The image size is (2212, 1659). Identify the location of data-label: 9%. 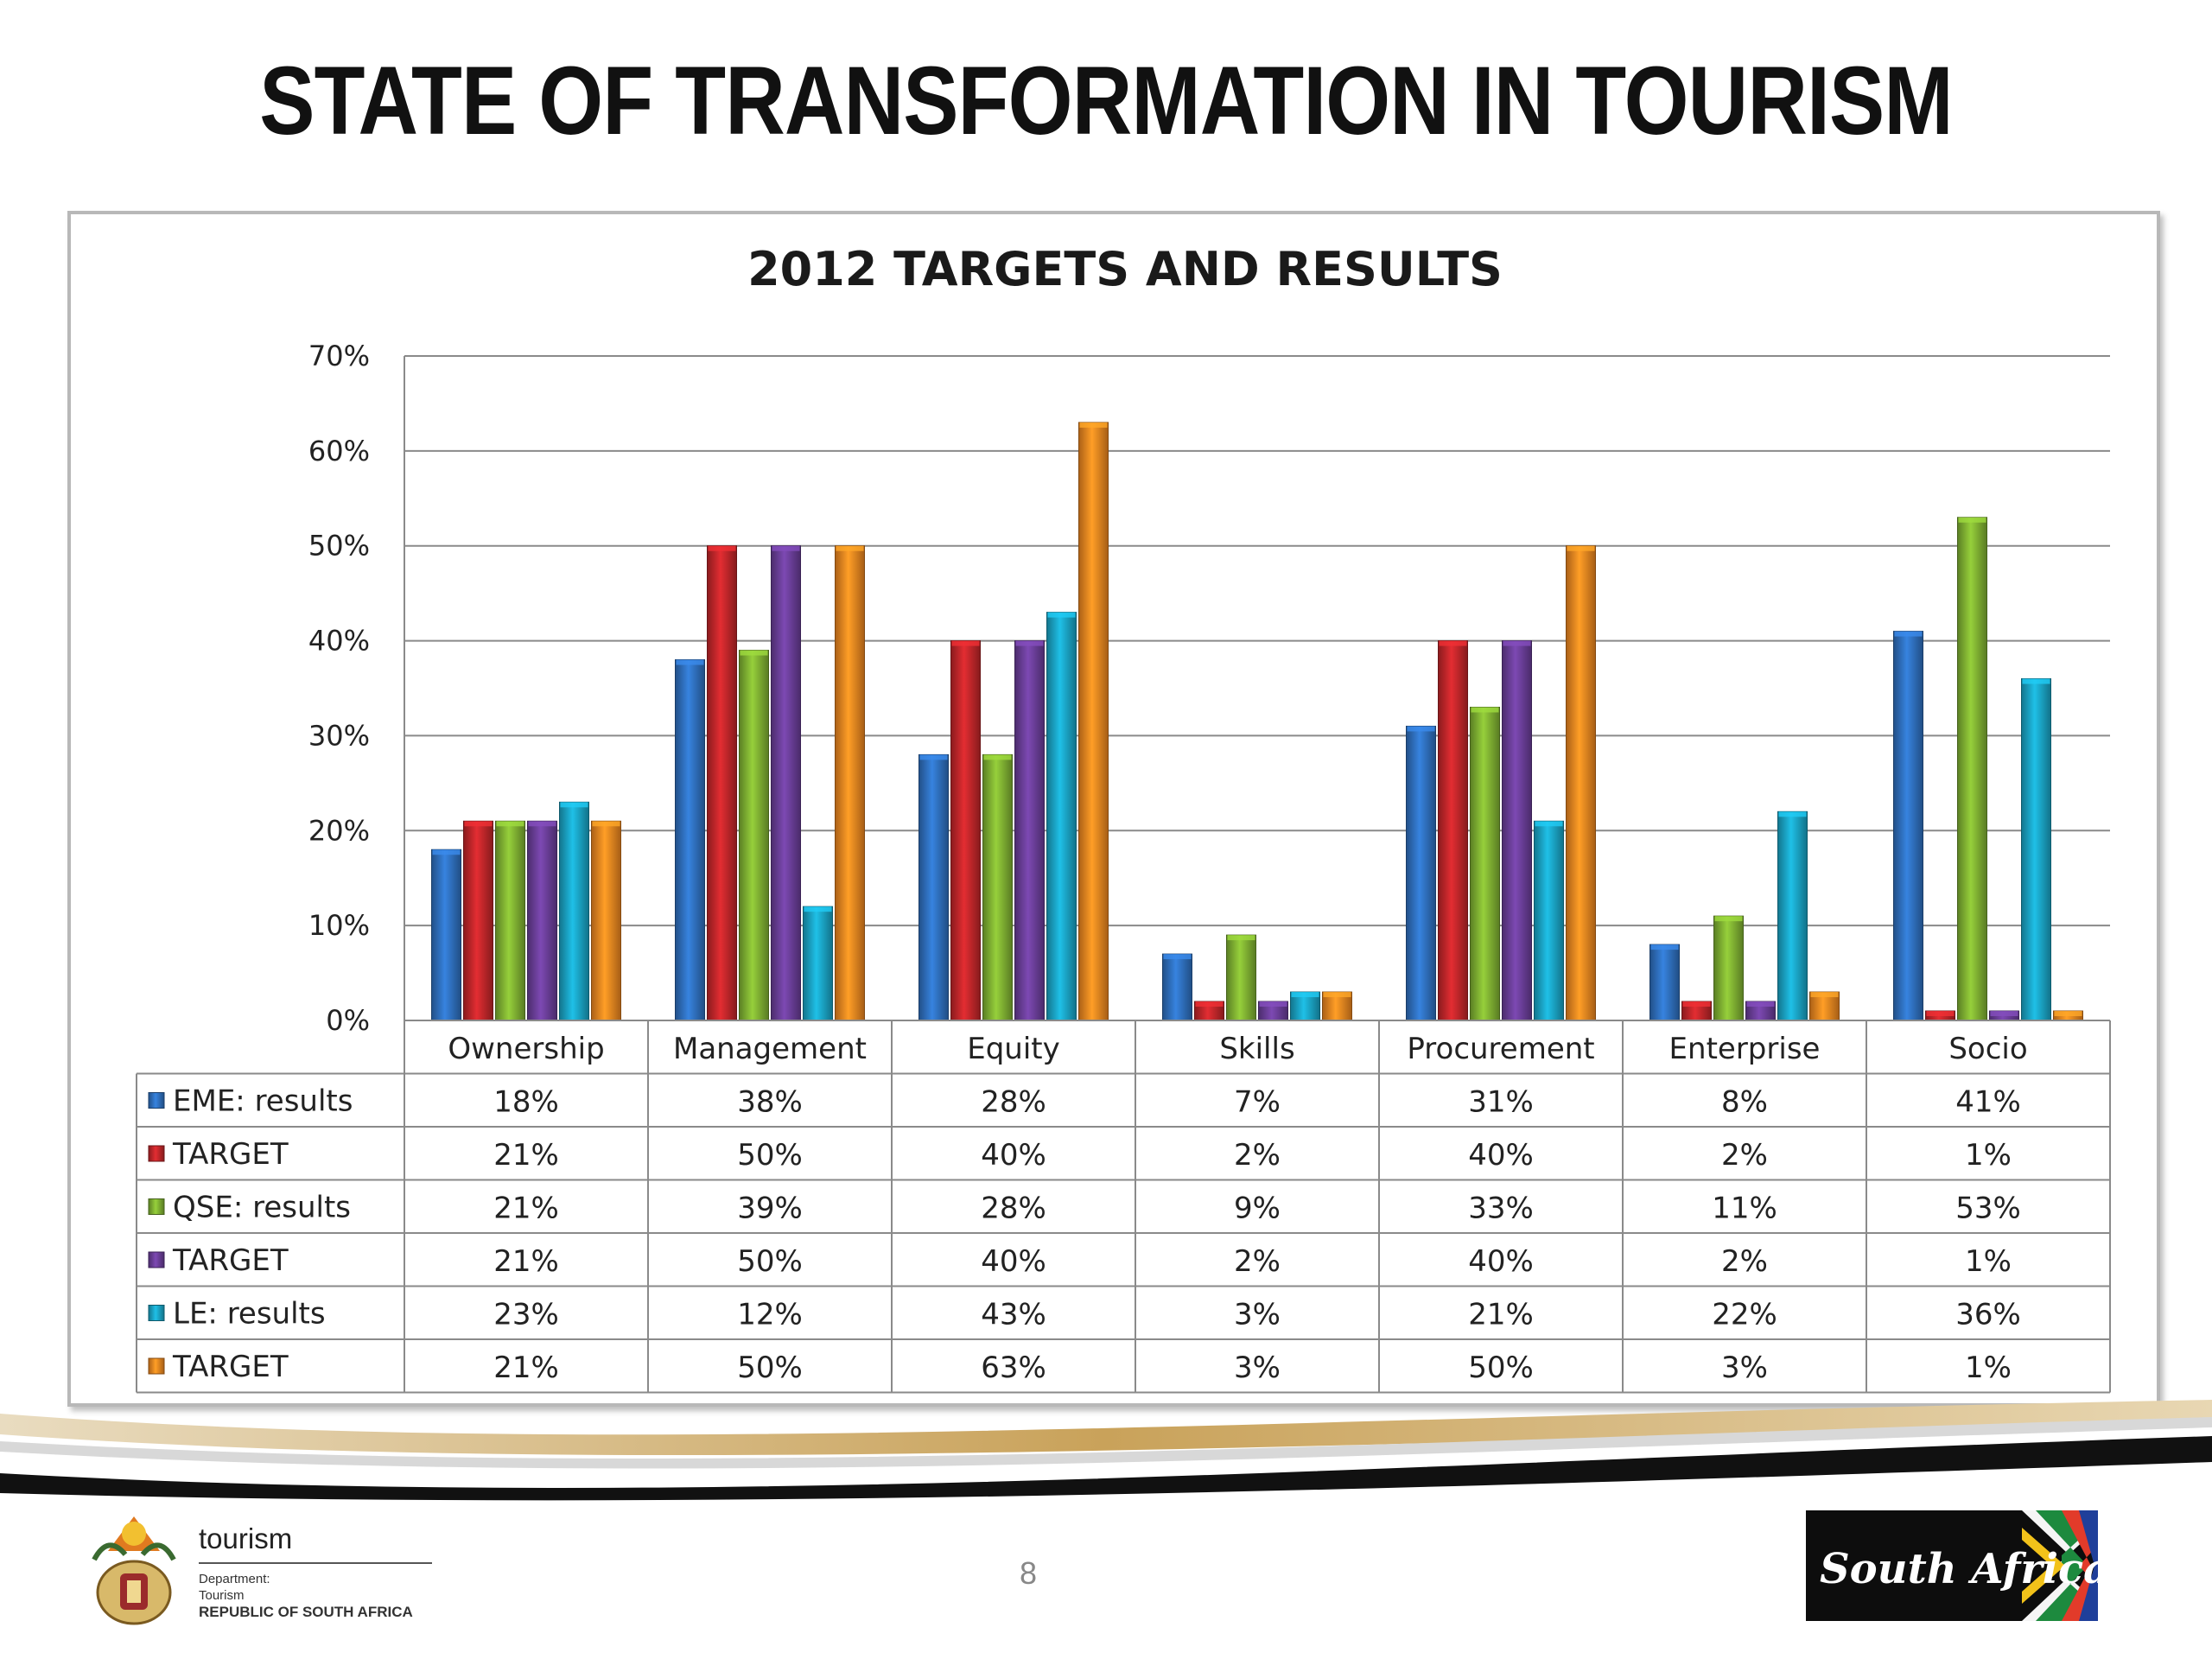
(1257, 1209).